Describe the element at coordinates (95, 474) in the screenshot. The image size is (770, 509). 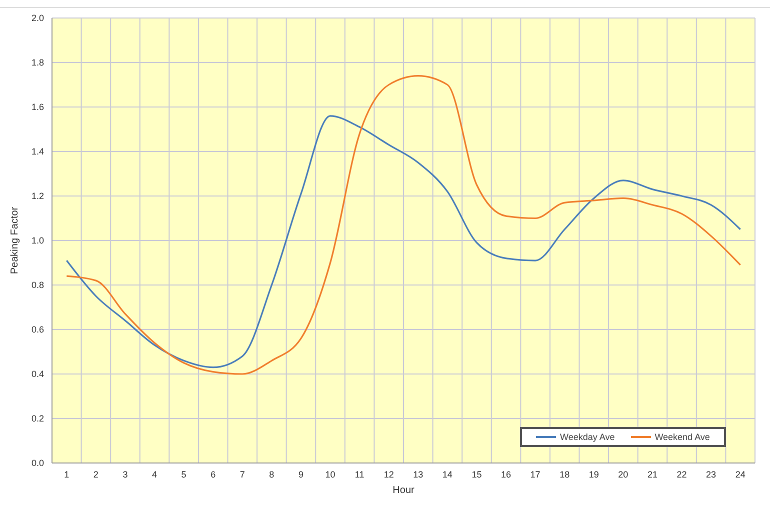
I see `x-tick-label: 2` at that location.